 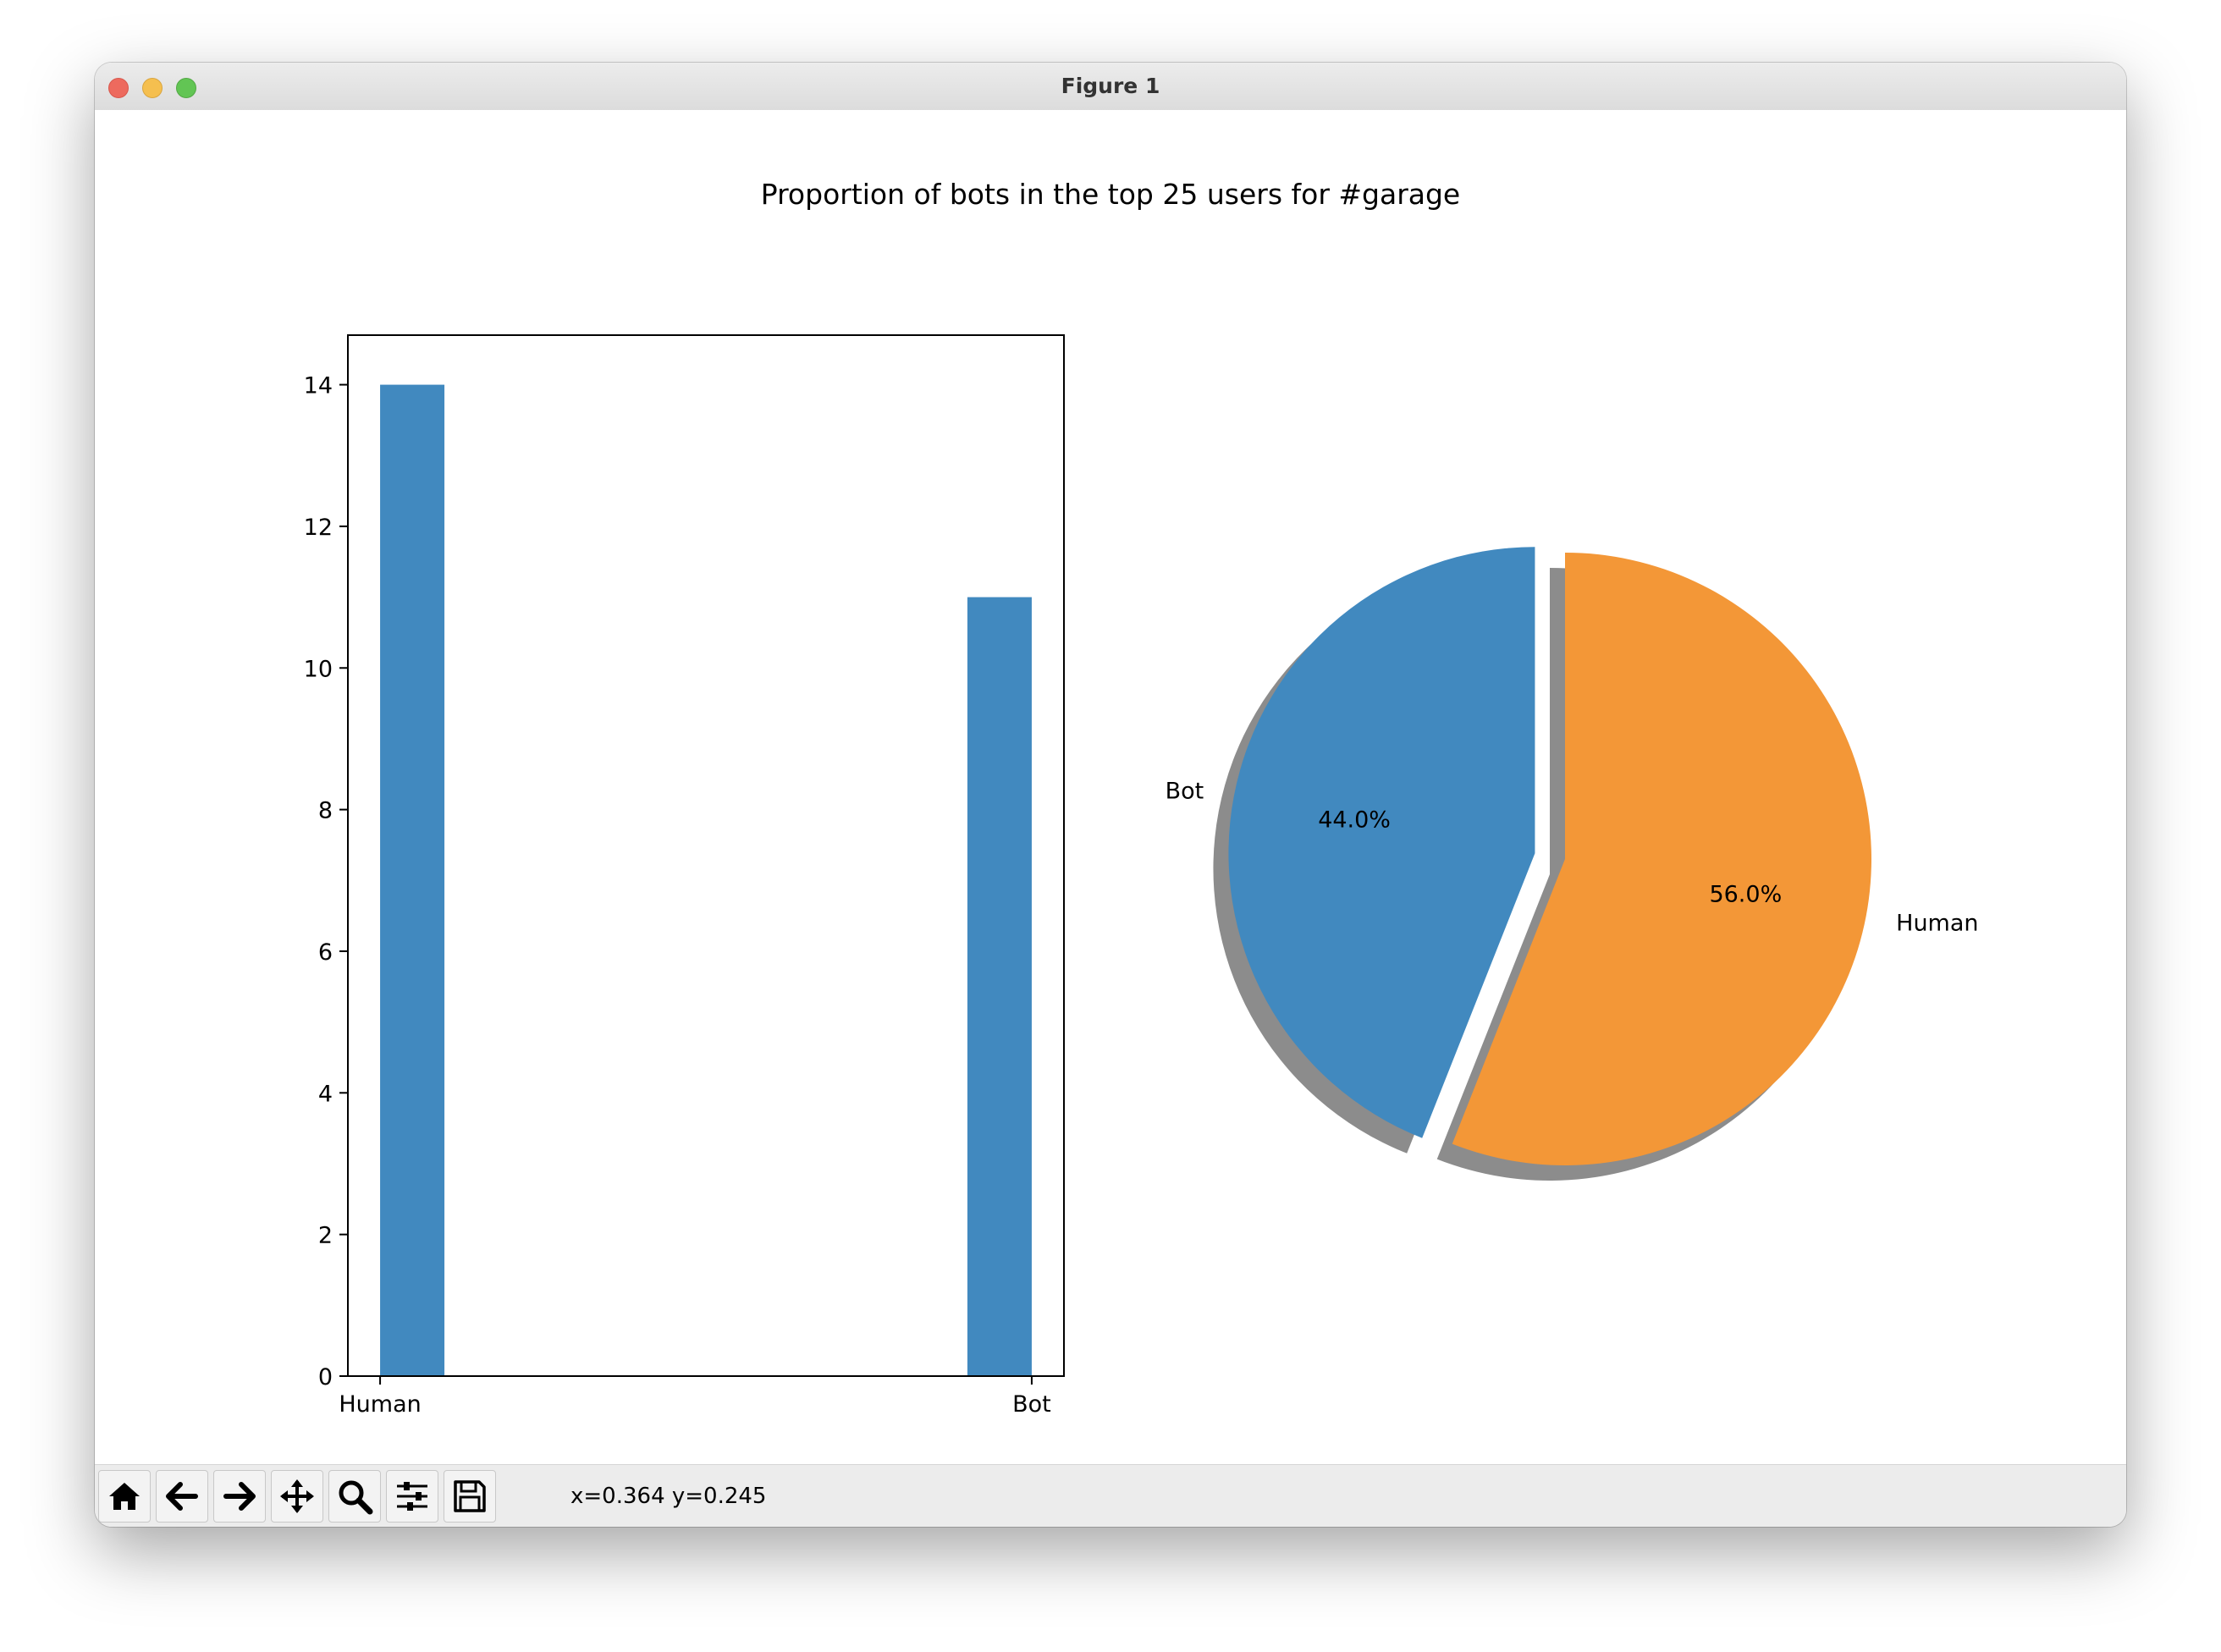 What do you see at coordinates (326, 1236) in the screenshot?
I see `y-tick-label: 2` at bounding box center [326, 1236].